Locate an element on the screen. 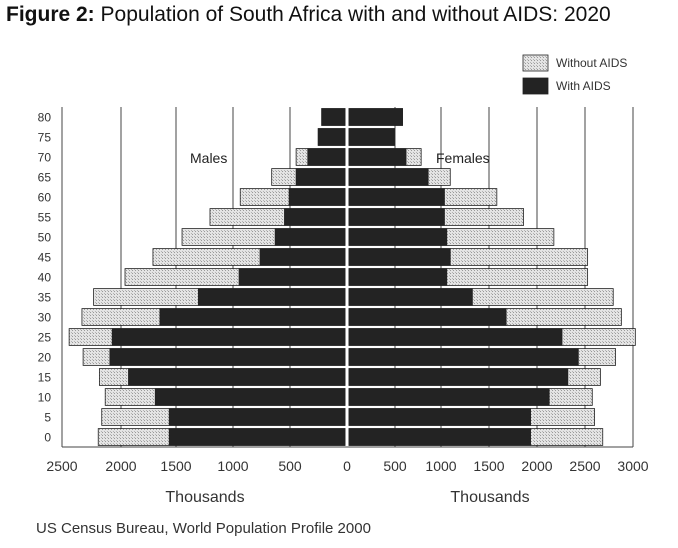 The height and width of the screenshot is (548, 678). figure-number: Figure 2: is located at coordinates (50, 14).